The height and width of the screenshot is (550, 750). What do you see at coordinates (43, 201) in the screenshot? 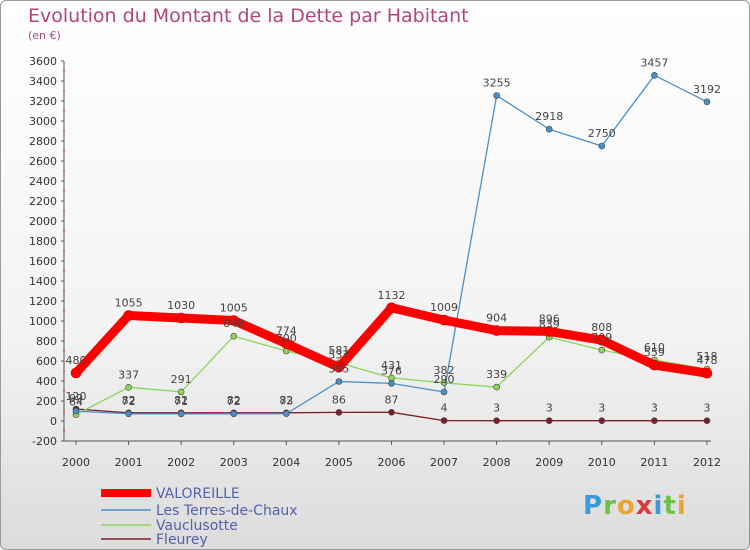
I see `y-tick-label: 2200` at bounding box center [43, 201].